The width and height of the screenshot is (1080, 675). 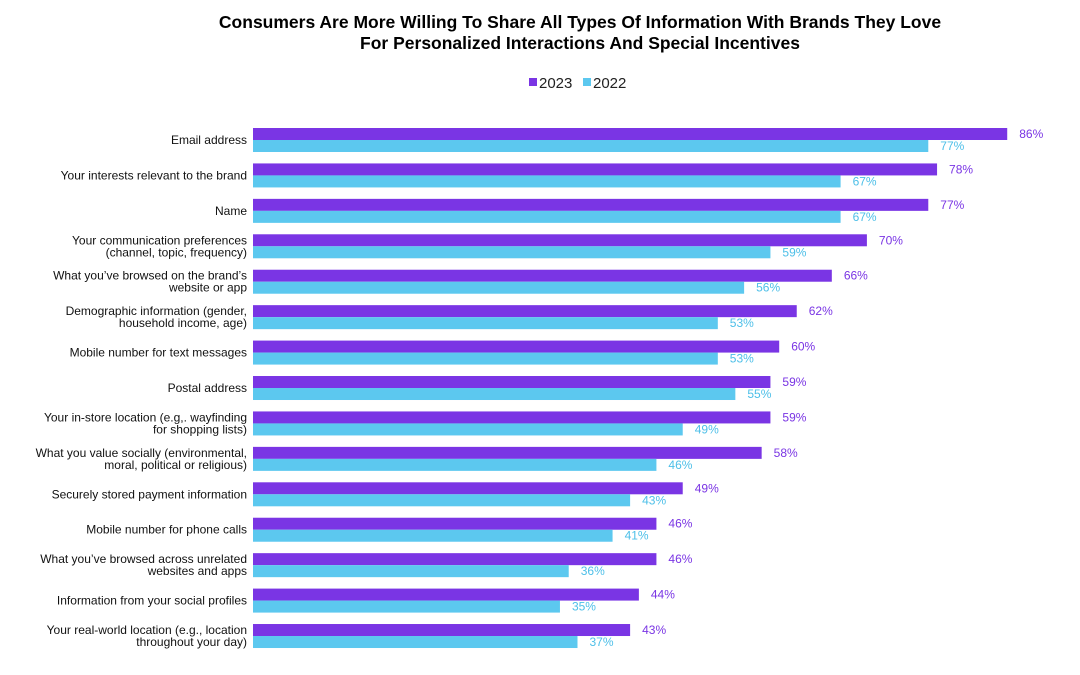 What do you see at coordinates (176, 252) in the screenshot?
I see `category-label: (channel, topic, frequency)` at bounding box center [176, 252].